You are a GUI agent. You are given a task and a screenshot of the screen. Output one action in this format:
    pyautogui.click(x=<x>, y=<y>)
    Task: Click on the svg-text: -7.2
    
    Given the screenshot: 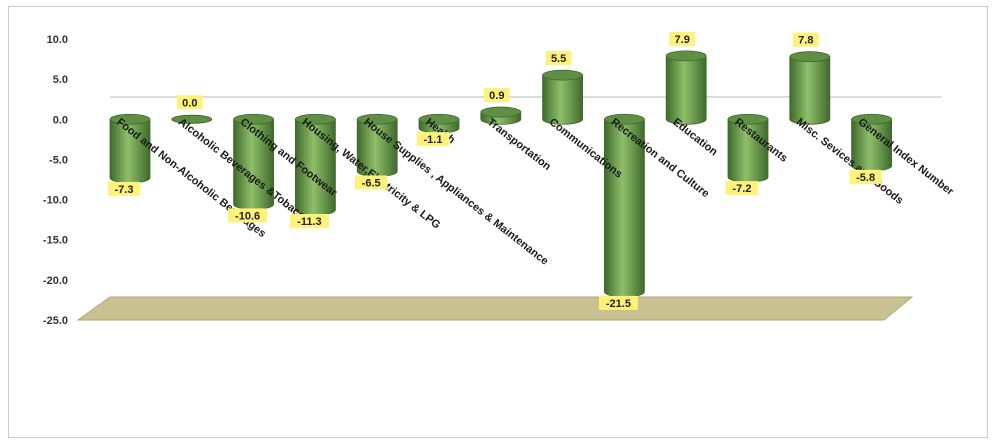 What is the action you would take?
    pyautogui.click(x=742, y=189)
    